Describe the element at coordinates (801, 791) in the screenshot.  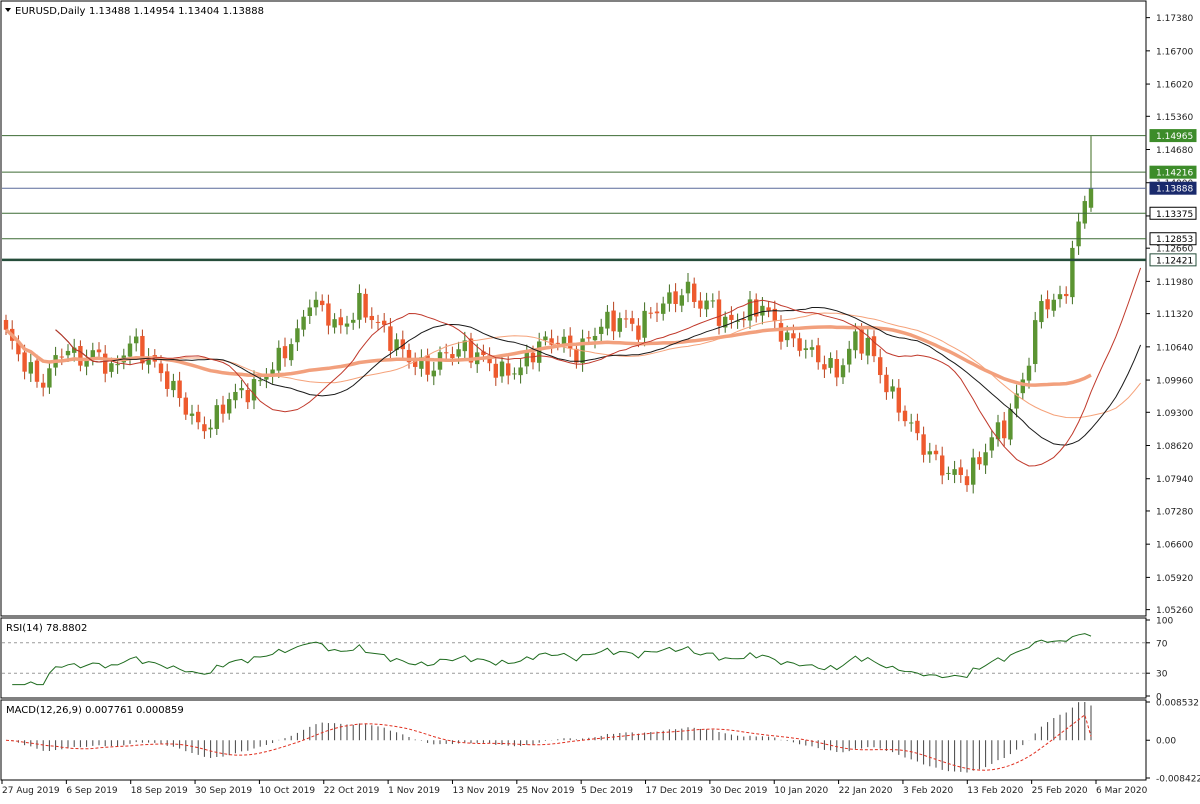
I see `x-tick-label: 10 Jan 2020` at that location.